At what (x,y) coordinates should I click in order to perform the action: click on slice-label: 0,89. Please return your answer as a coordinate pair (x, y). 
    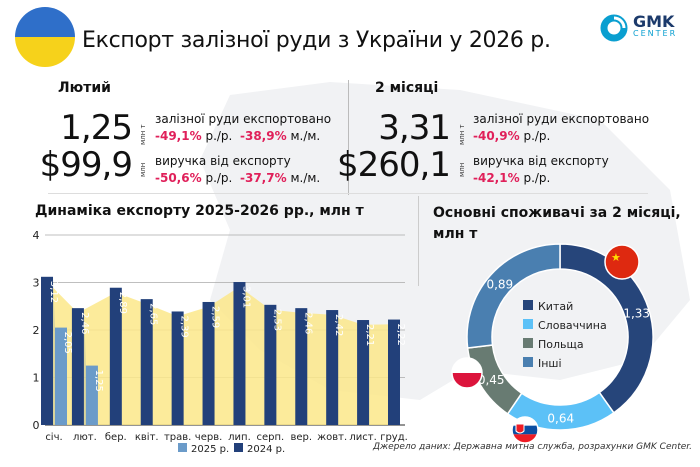
    Looking at the image, I should click on (499, 285).